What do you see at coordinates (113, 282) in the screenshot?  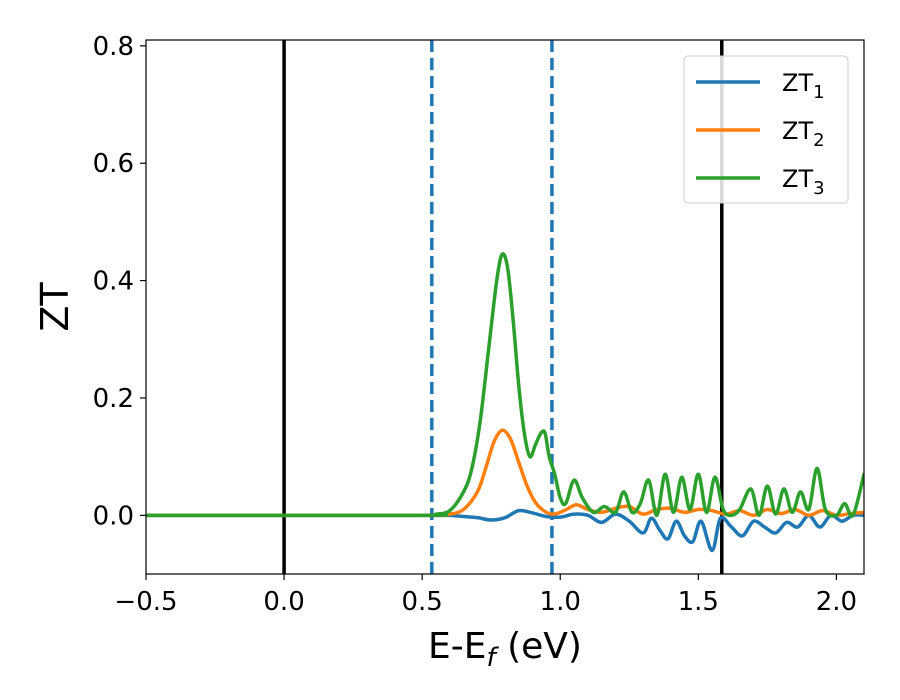 I see `y-tick-label: 0.4` at bounding box center [113, 282].